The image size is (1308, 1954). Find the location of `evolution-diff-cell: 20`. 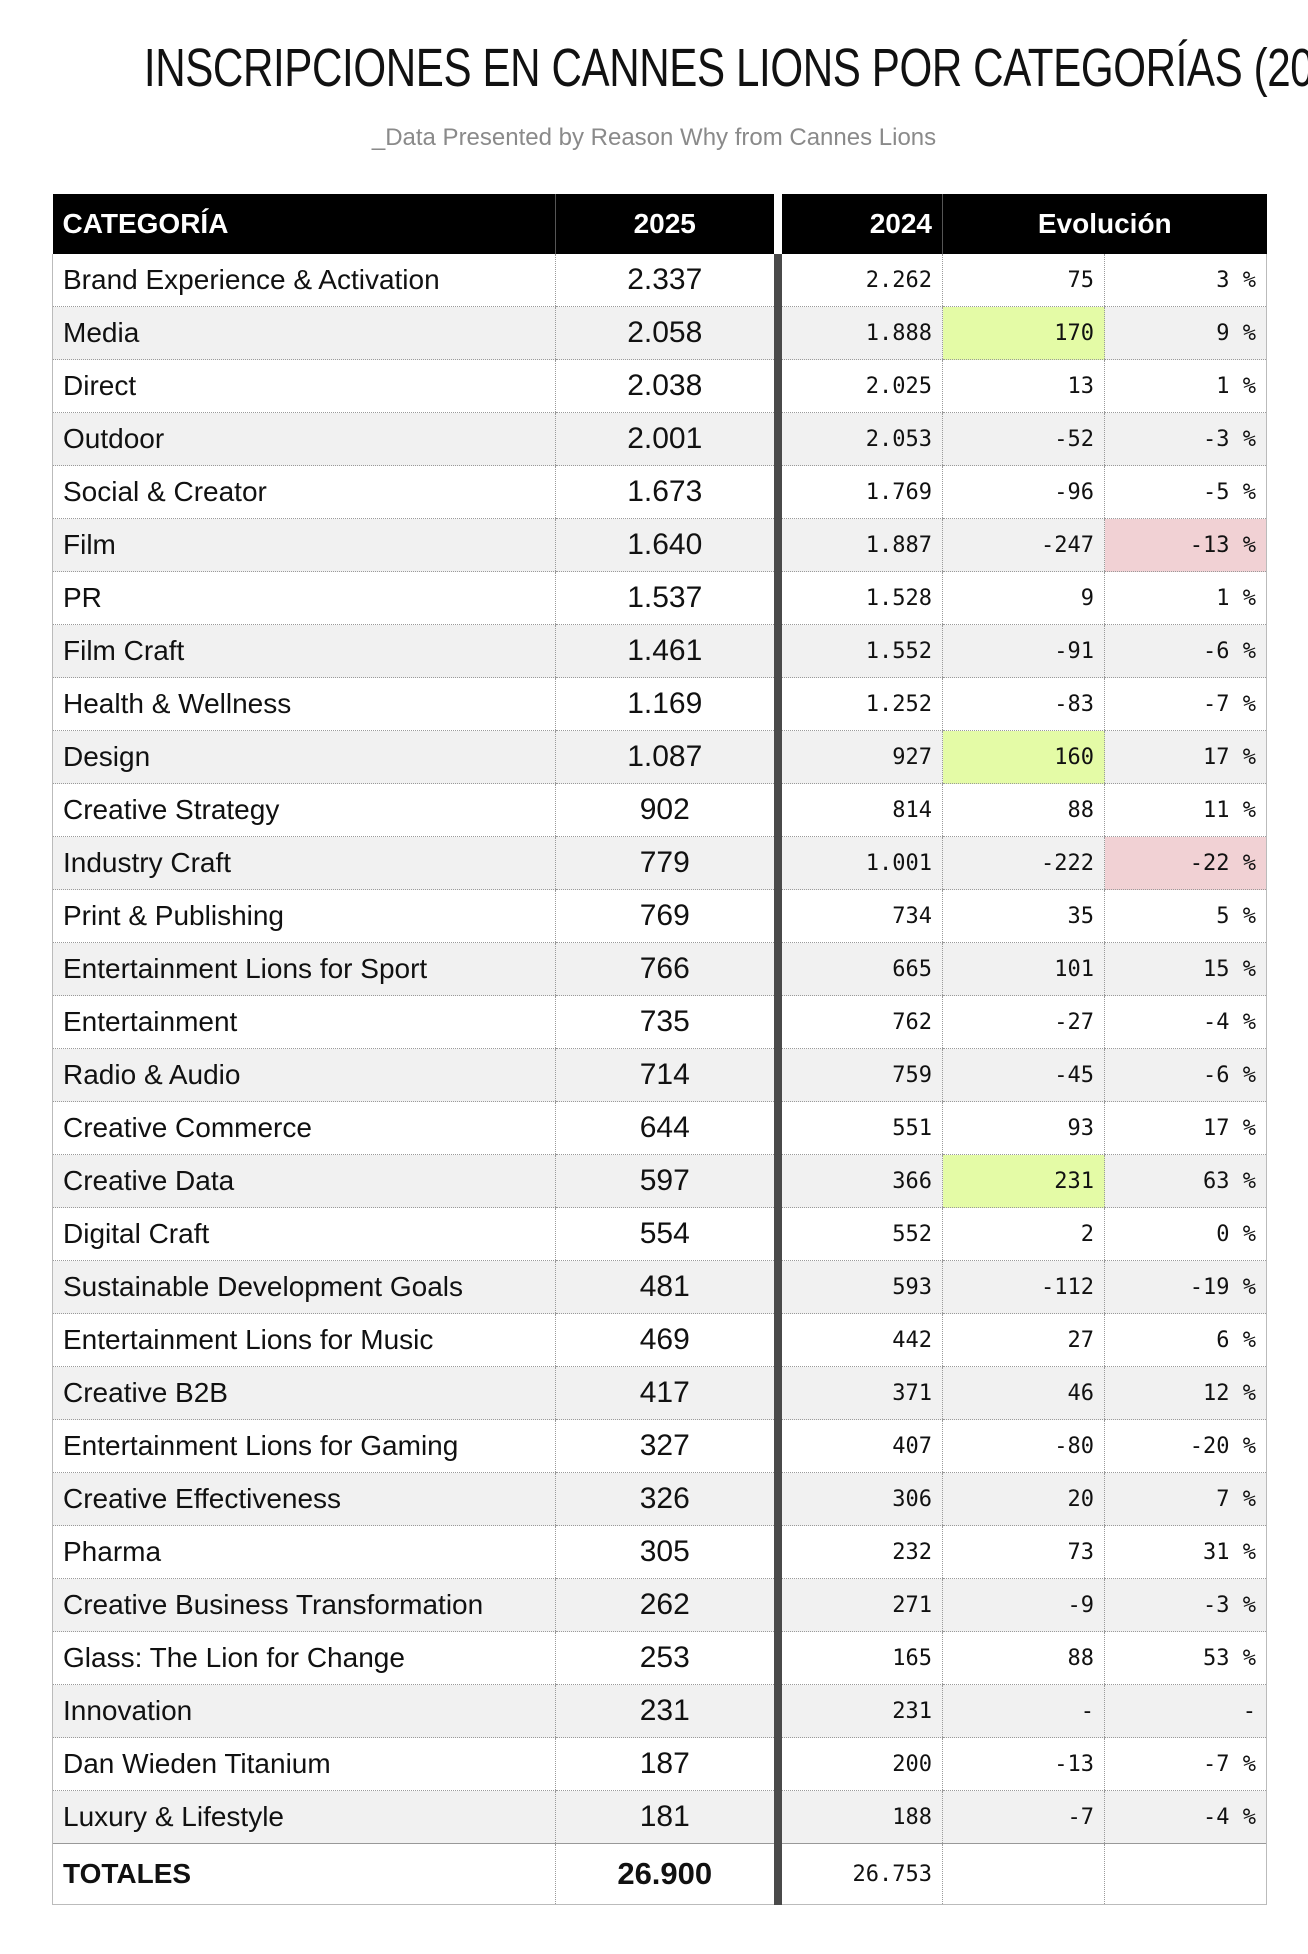

evolution-diff-cell: 20 is located at coordinates (1023, 1499).